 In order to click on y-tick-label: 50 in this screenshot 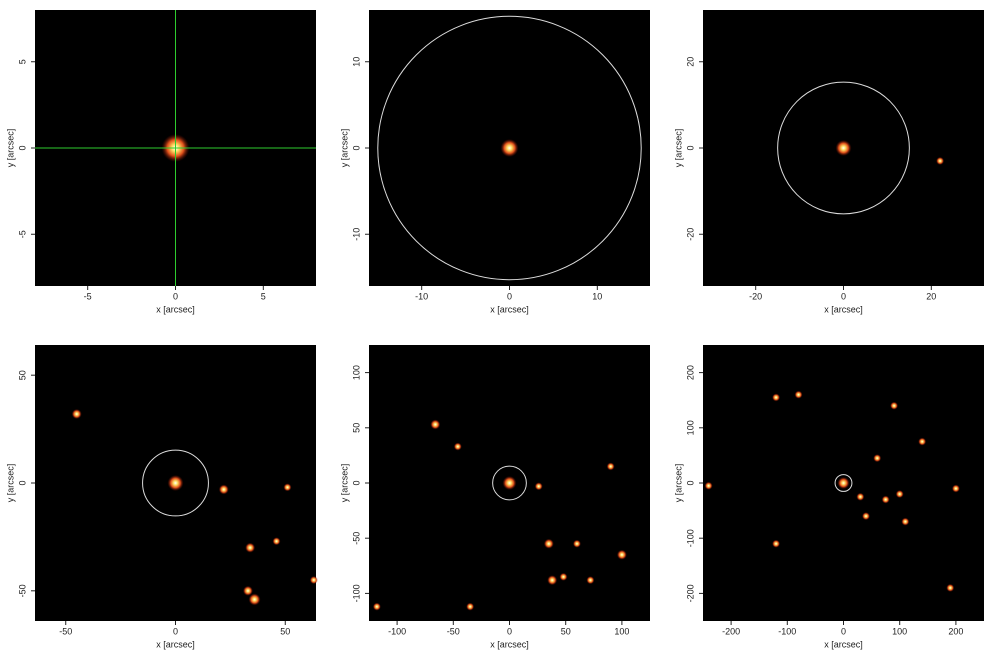, I will do `click(22, 375)`.